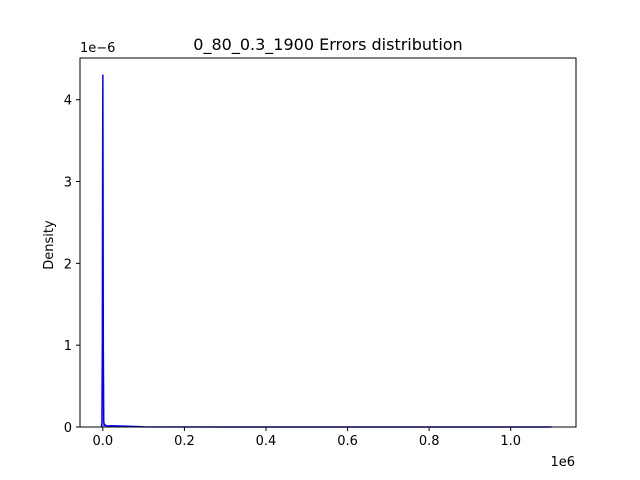  Describe the element at coordinates (510, 441) in the screenshot. I see `x-tick-label: 1.0` at that location.